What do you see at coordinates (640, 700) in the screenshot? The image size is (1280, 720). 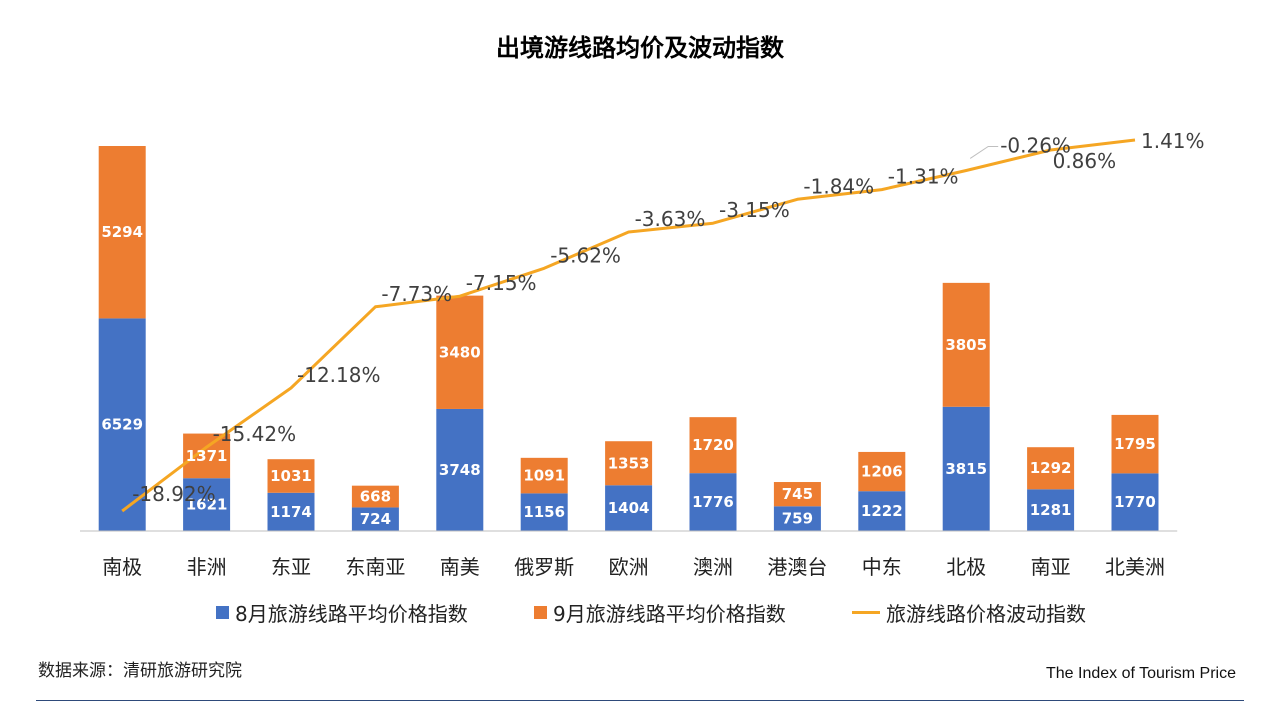 I see `bottom-divider` at bounding box center [640, 700].